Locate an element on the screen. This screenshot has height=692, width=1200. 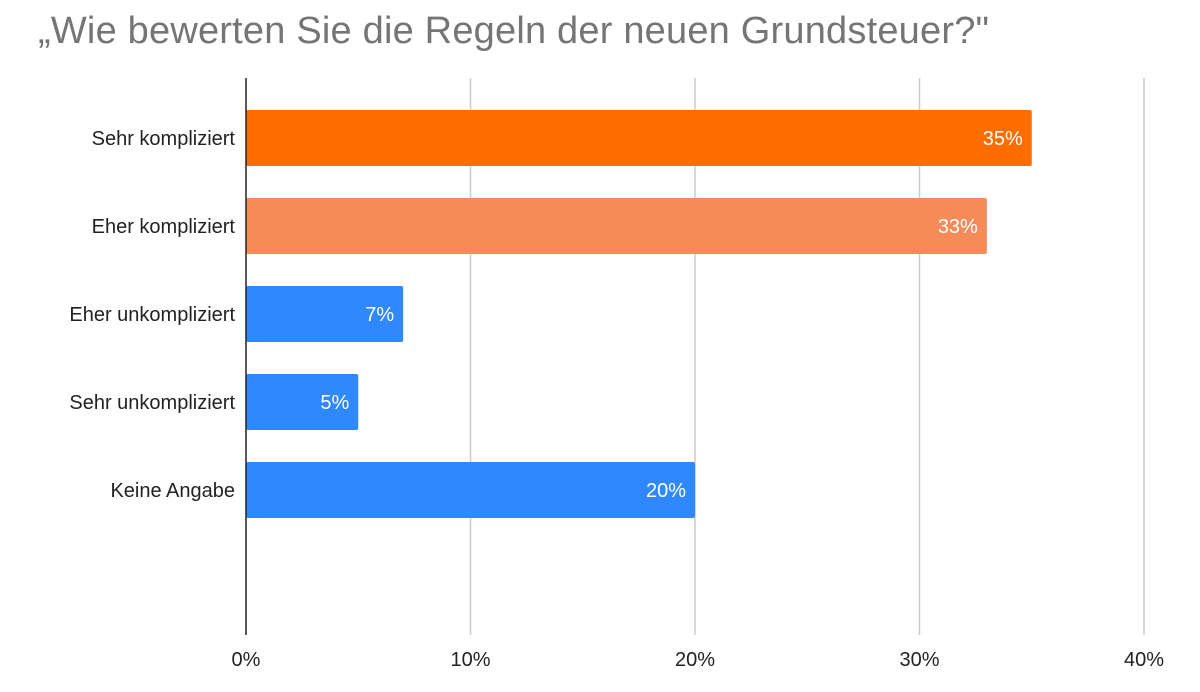
category-label: Eher unkompliziert is located at coordinates (152, 315).